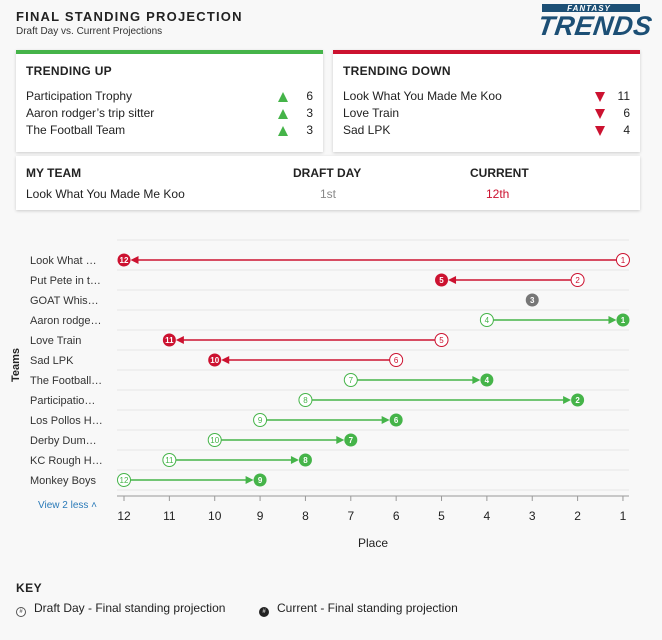 The image size is (662, 640). Describe the element at coordinates (305, 516) in the screenshot. I see `x-tick-label: 8` at that location.